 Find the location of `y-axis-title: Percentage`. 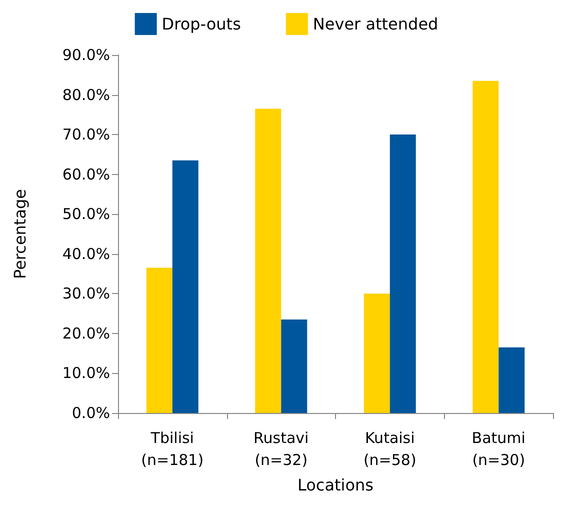

y-axis-title: Percentage is located at coordinates (20, 234).